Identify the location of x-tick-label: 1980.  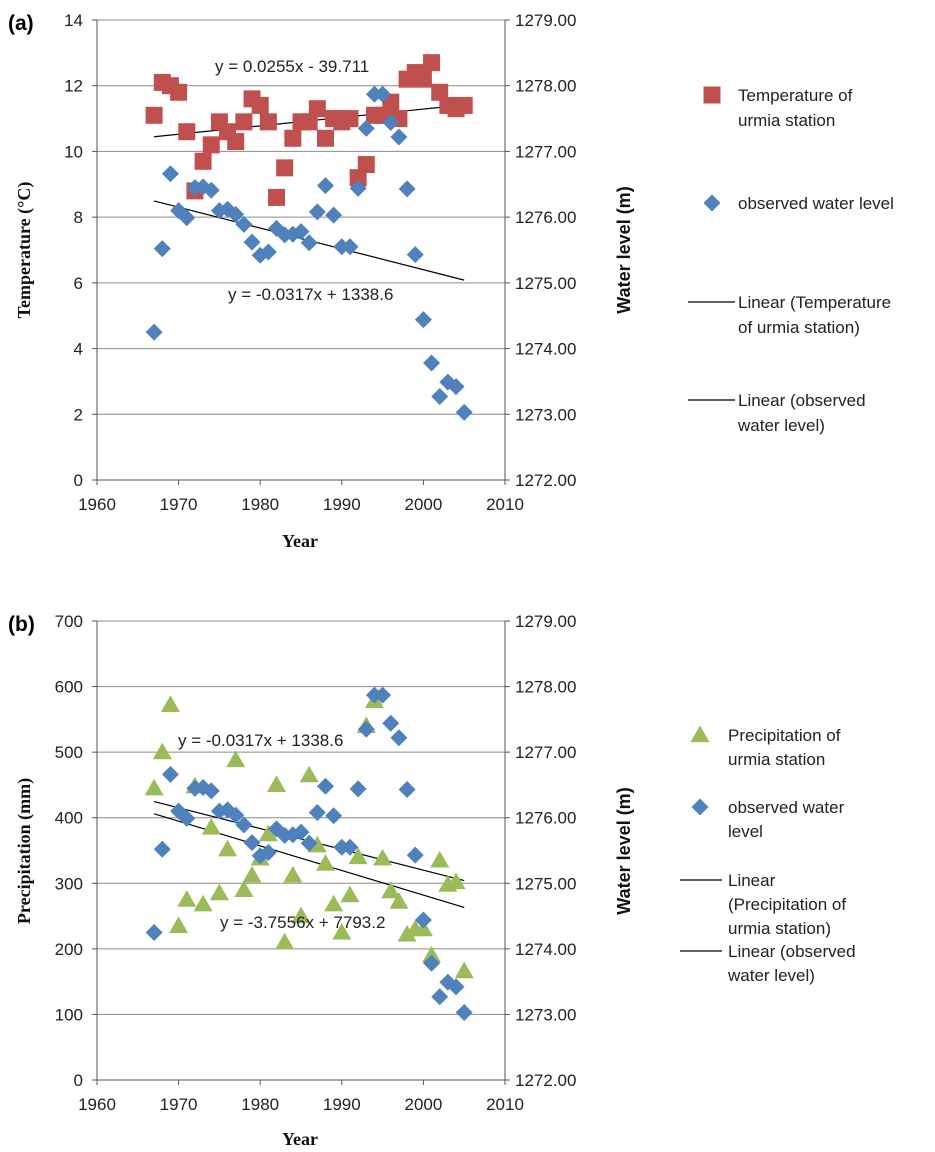
(260, 504).